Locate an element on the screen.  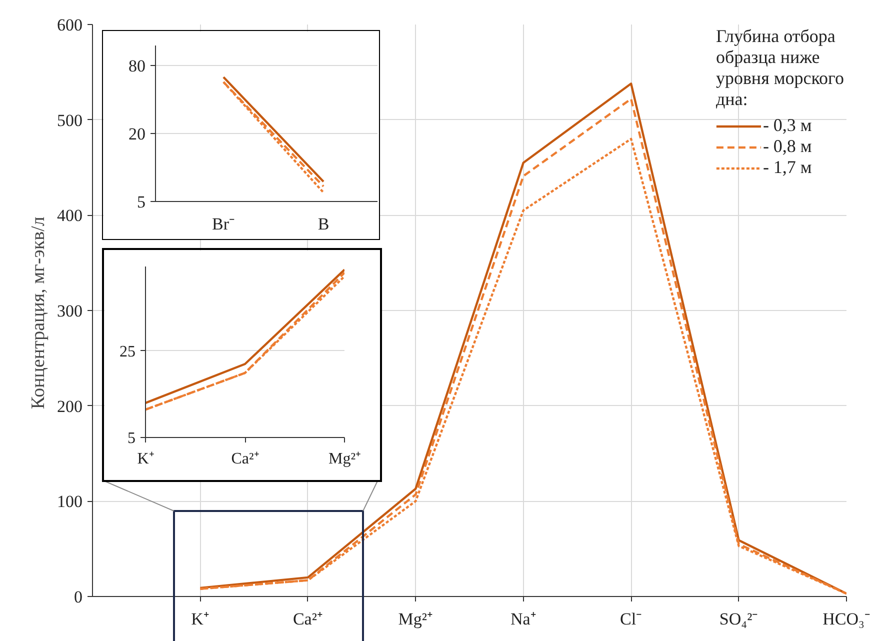
legend-label: - 1,7 м is located at coordinates (787, 167).